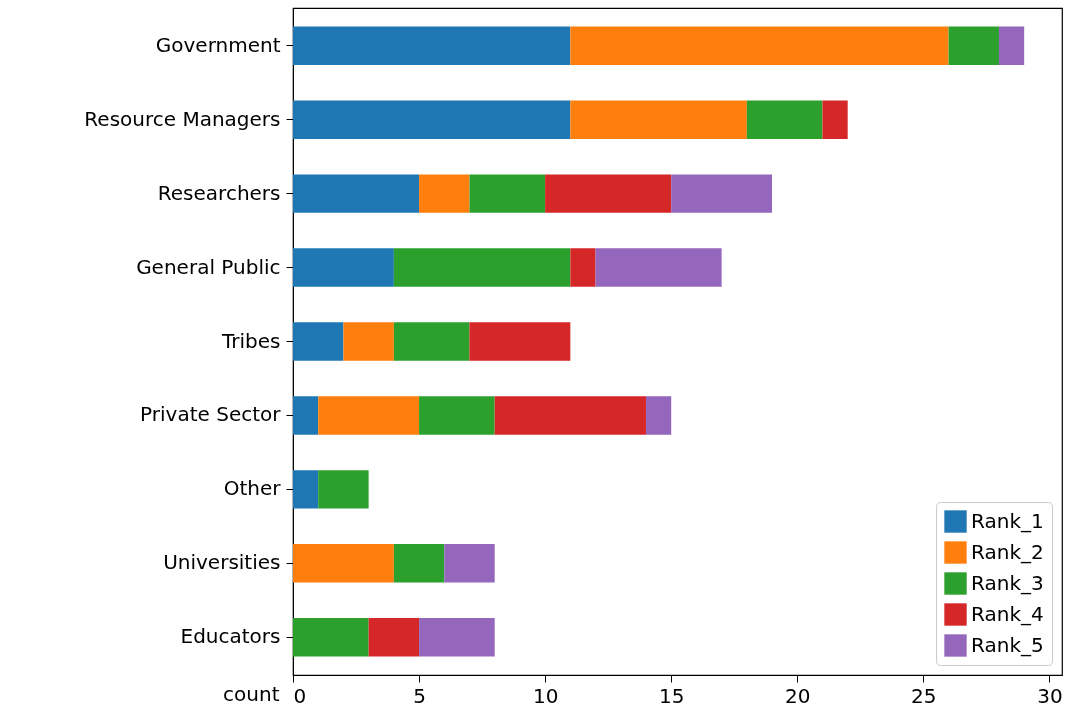 The height and width of the screenshot is (717, 1067). What do you see at coordinates (251, 693) in the screenshot?
I see `x-axis-title: count` at bounding box center [251, 693].